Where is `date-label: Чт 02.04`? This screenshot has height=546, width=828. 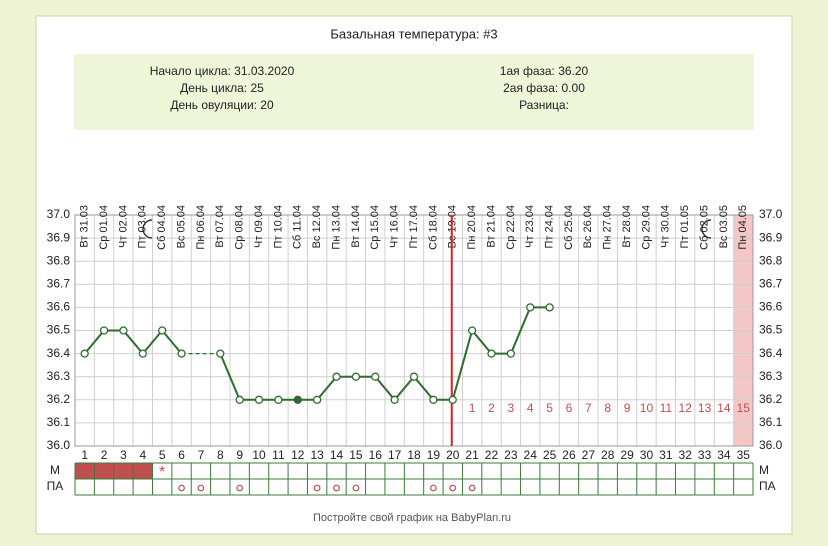 date-label: Чт 02.04 is located at coordinates (123, 226).